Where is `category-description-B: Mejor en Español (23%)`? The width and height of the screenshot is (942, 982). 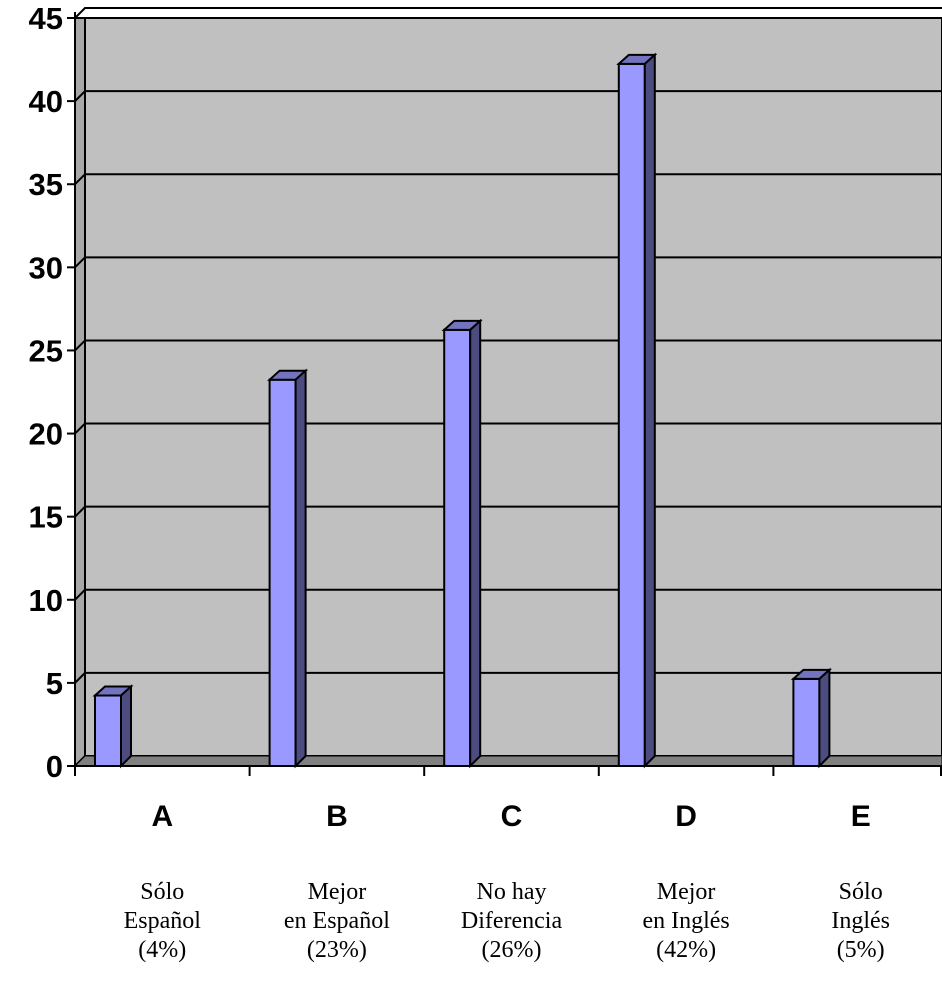
category-description-B: Mejor en Español (23%) is located at coordinates (337, 921).